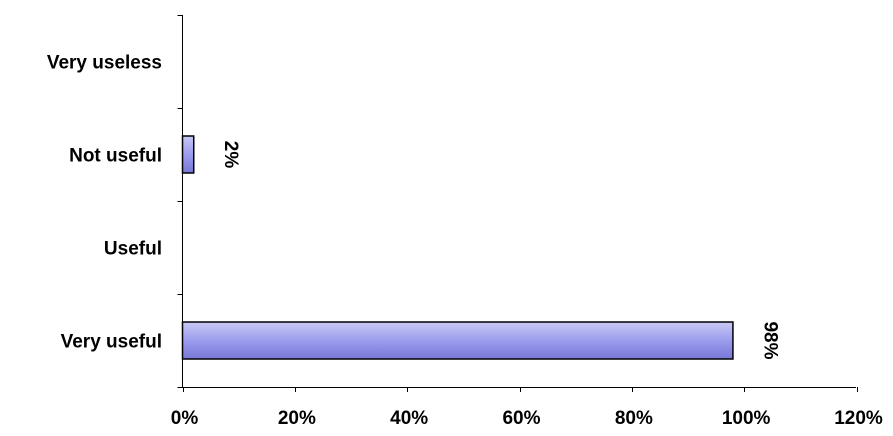  What do you see at coordinates (104, 203) in the screenshot?
I see `category-labels-group: Very useless Not useful Useful Very useful` at bounding box center [104, 203].